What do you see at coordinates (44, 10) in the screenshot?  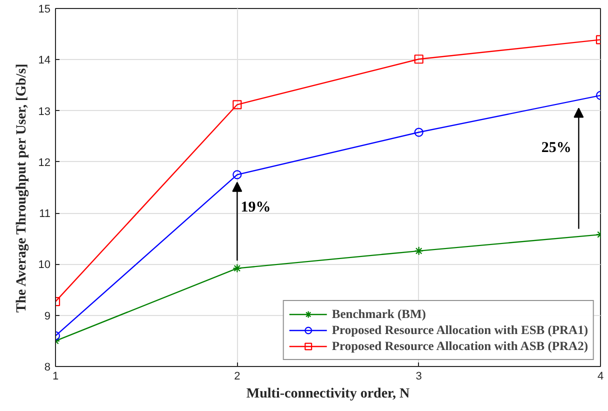 I see `y-tick-label: 15` at bounding box center [44, 10].